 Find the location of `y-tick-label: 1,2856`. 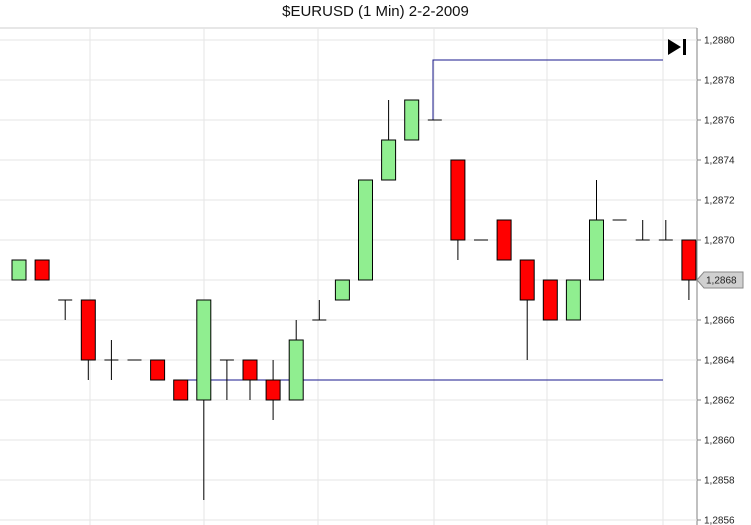

y-tick-label: 1,2856 is located at coordinates (719, 520).